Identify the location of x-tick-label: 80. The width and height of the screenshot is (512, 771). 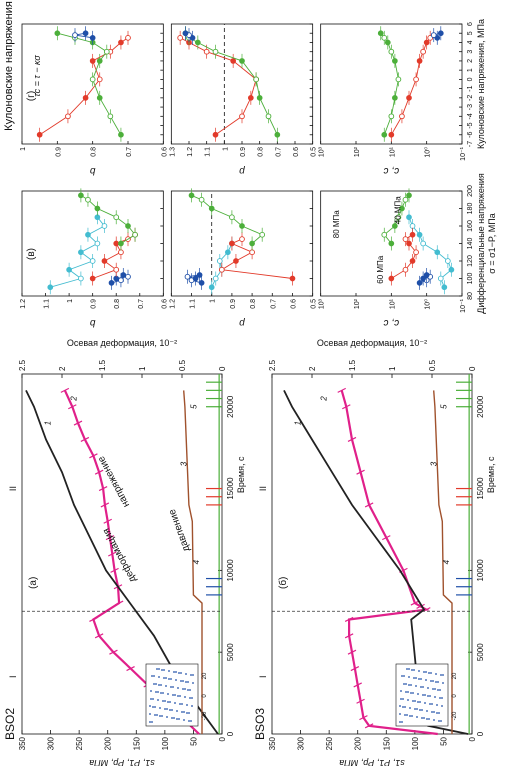
(470, 296).